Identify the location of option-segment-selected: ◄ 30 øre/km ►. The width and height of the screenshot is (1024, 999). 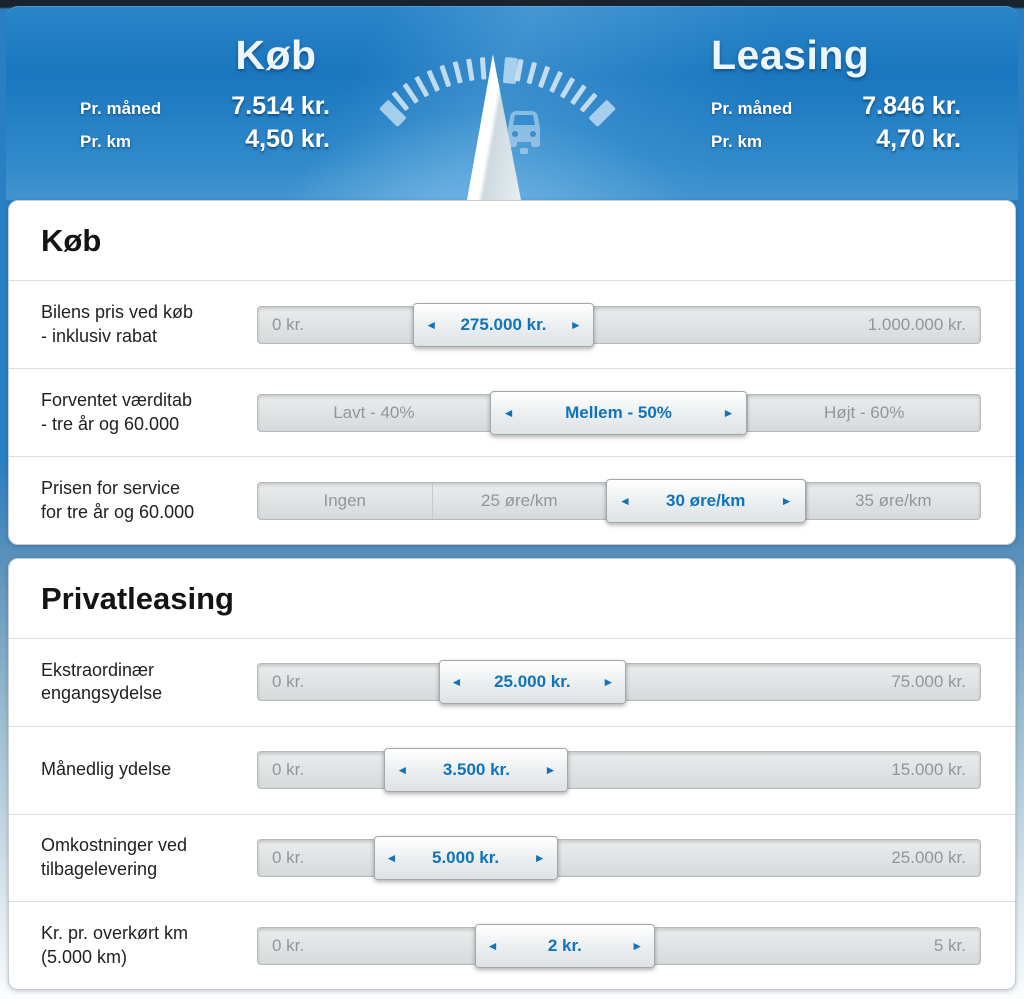
(706, 500).